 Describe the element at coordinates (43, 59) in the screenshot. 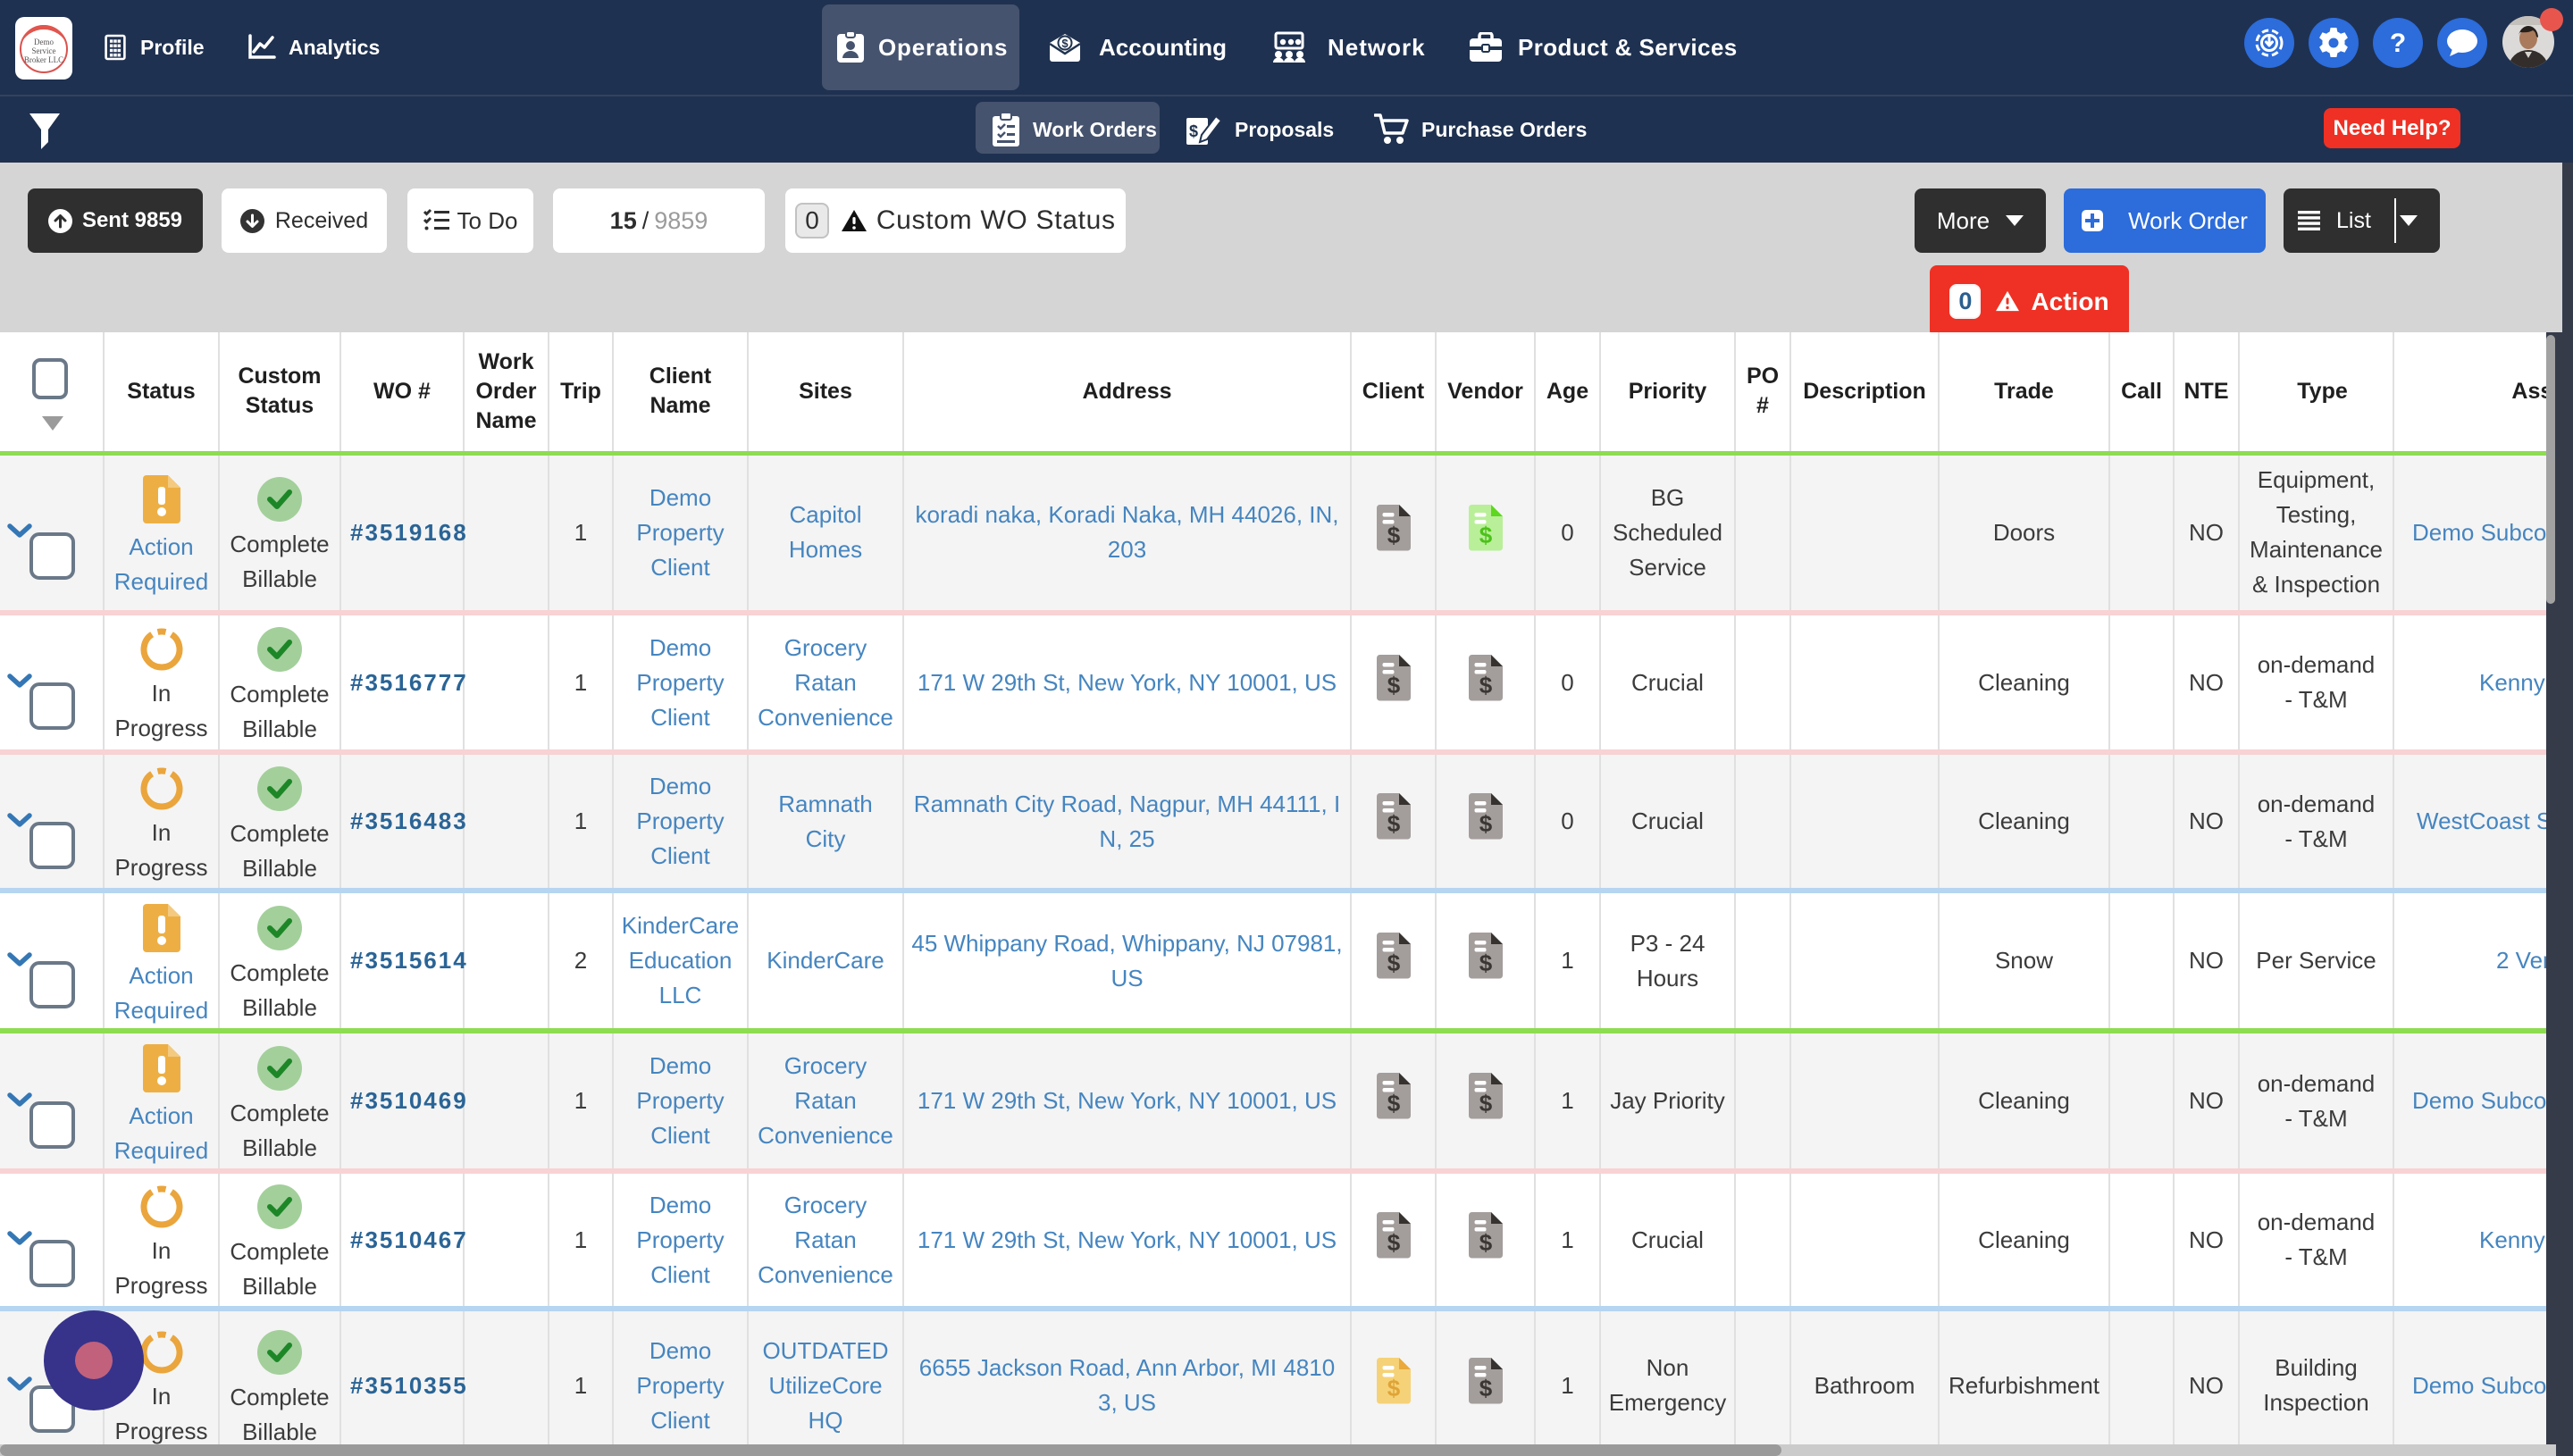

I see `svg-text: Broker LLC` at that location.